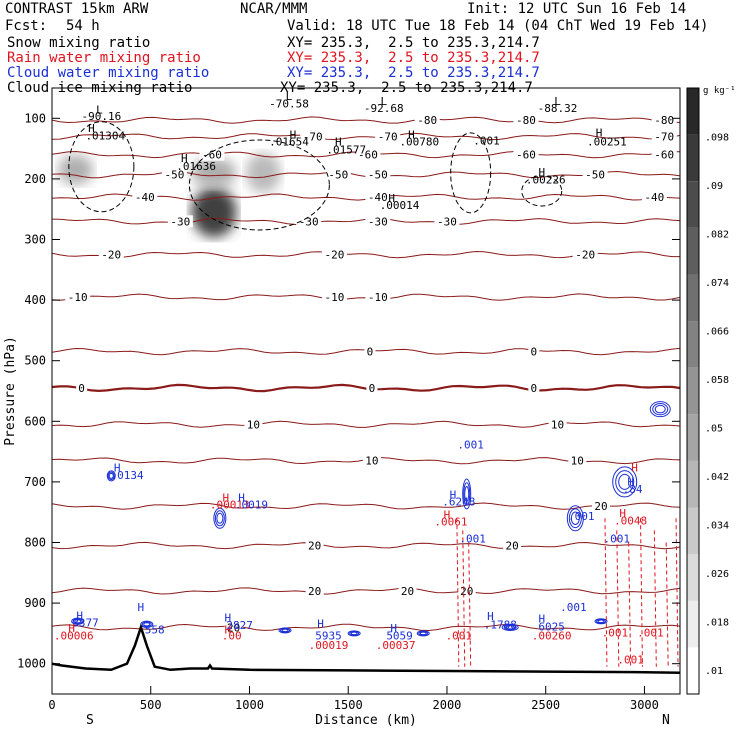 The width and height of the screenshot is (740, 740). Describe the element at coordinates (714, 428) in the screenshot. I see `colorbar-tick-label: .05` at that location.